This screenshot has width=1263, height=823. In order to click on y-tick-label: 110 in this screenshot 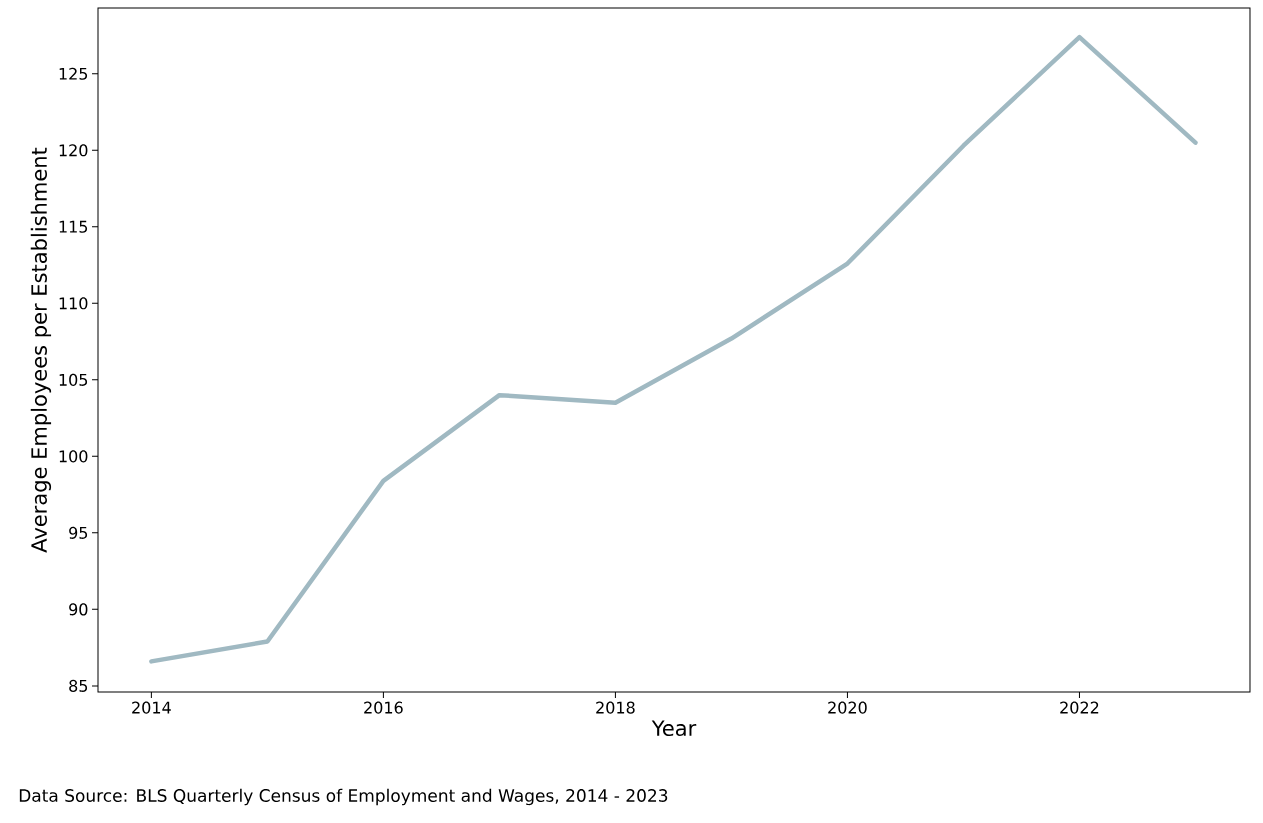, I will do `click(73, 303)`.